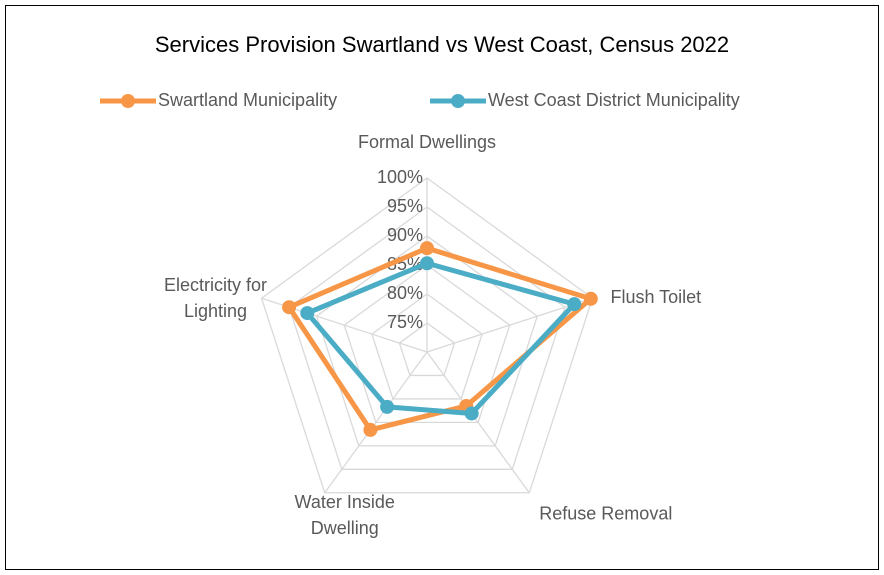 Image resolution: width=884 pixels, height=575 pixels. I want to click on legend-label: Swartland Municipality, so click(247, 100).